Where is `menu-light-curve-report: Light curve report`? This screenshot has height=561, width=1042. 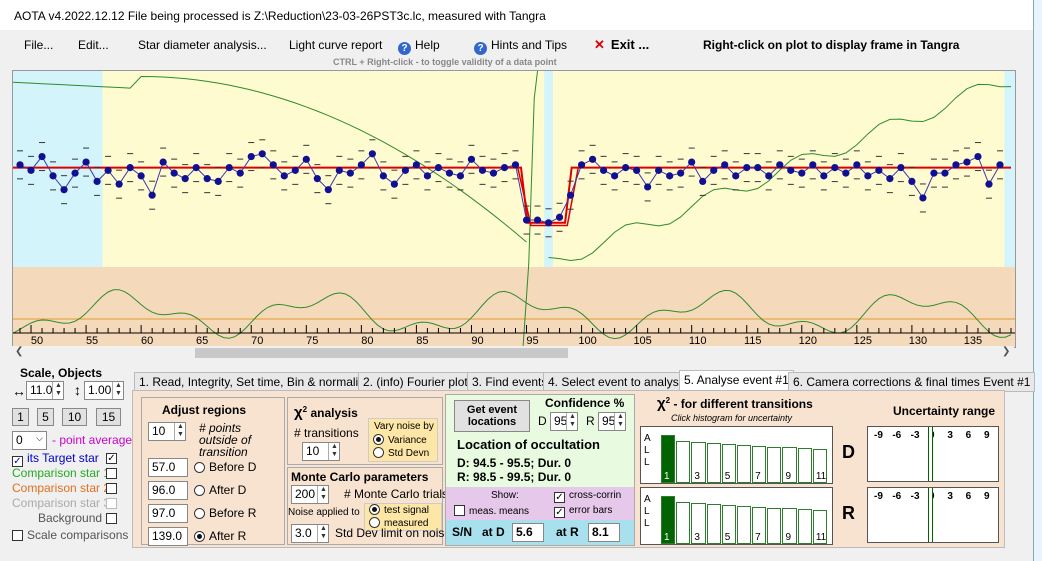 menu-light-curve-report: Light curve report is located at coordinates (336, 45).